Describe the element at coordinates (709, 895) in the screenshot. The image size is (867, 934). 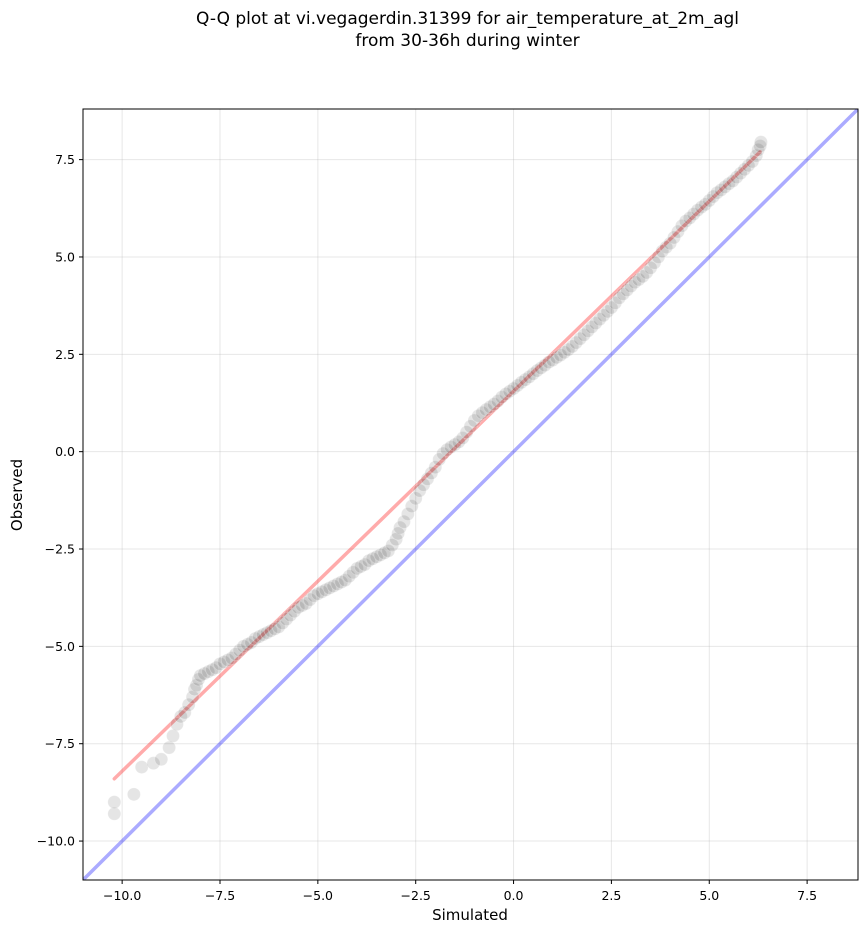
I see `x-tick-label: 5.0` at that location.